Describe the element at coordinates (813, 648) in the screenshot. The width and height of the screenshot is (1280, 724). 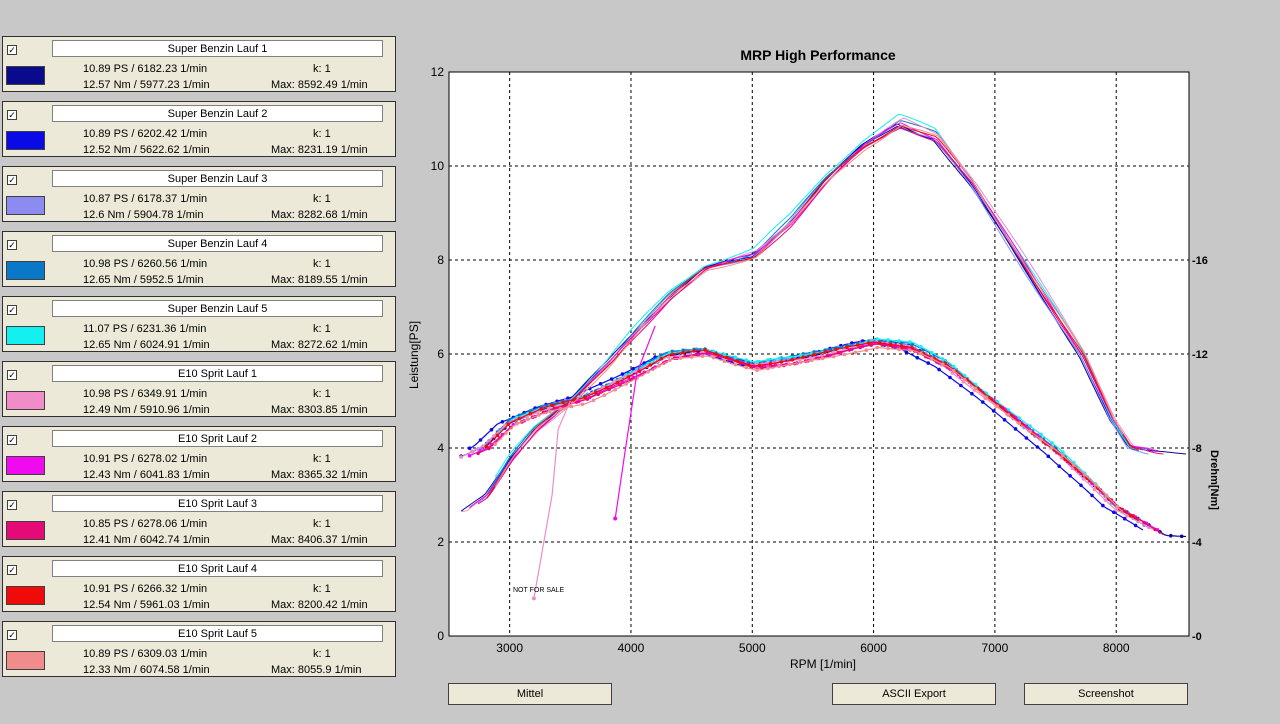
I see `x-axis-ticks: 3000 4000 5000 6000 7000 8000` at that location.